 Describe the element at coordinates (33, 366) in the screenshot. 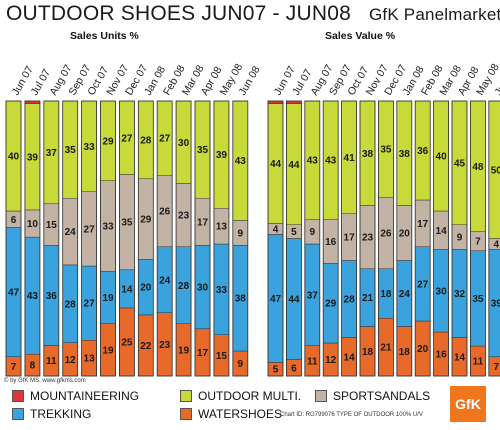

I see `data-label: 8` at that location.